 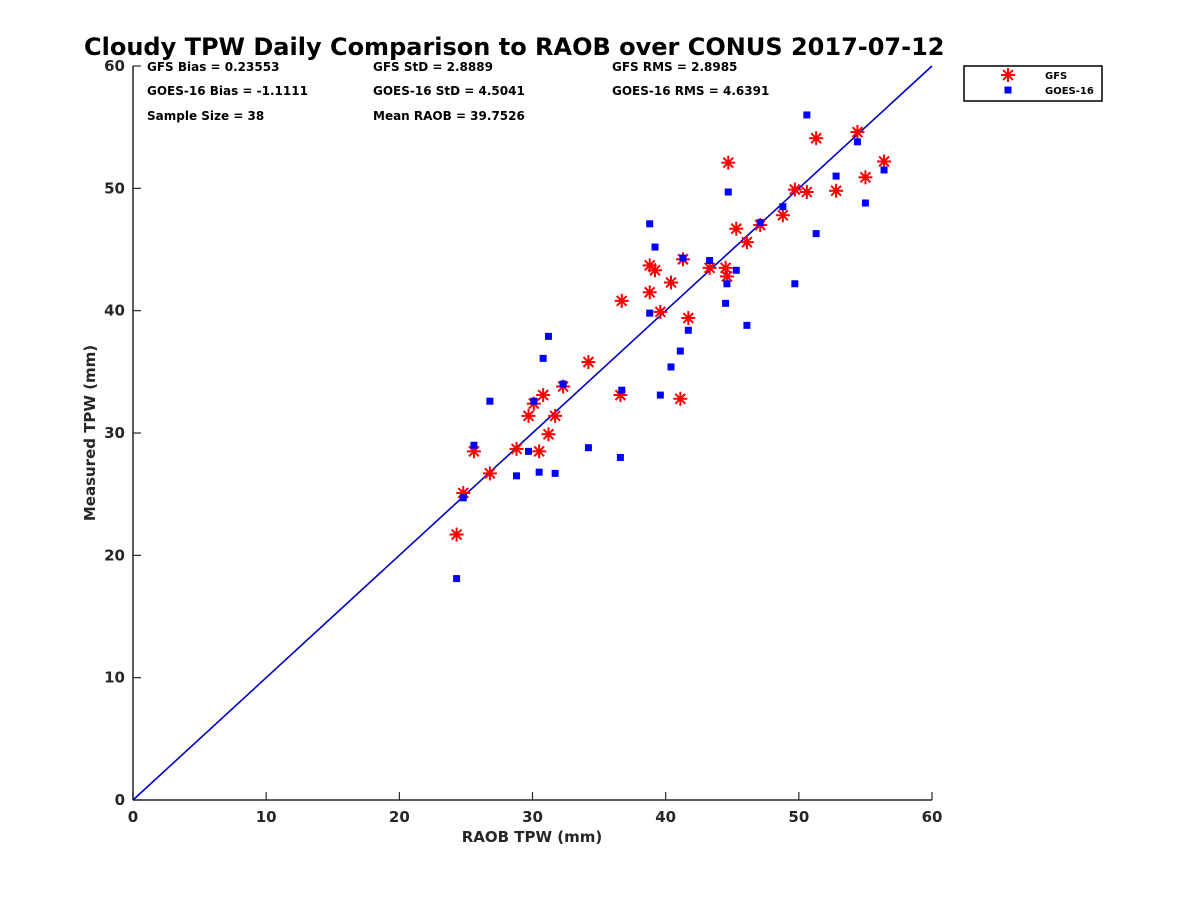 I want to click on legend: GFS GOES-16, so click(x=1033, y=83).